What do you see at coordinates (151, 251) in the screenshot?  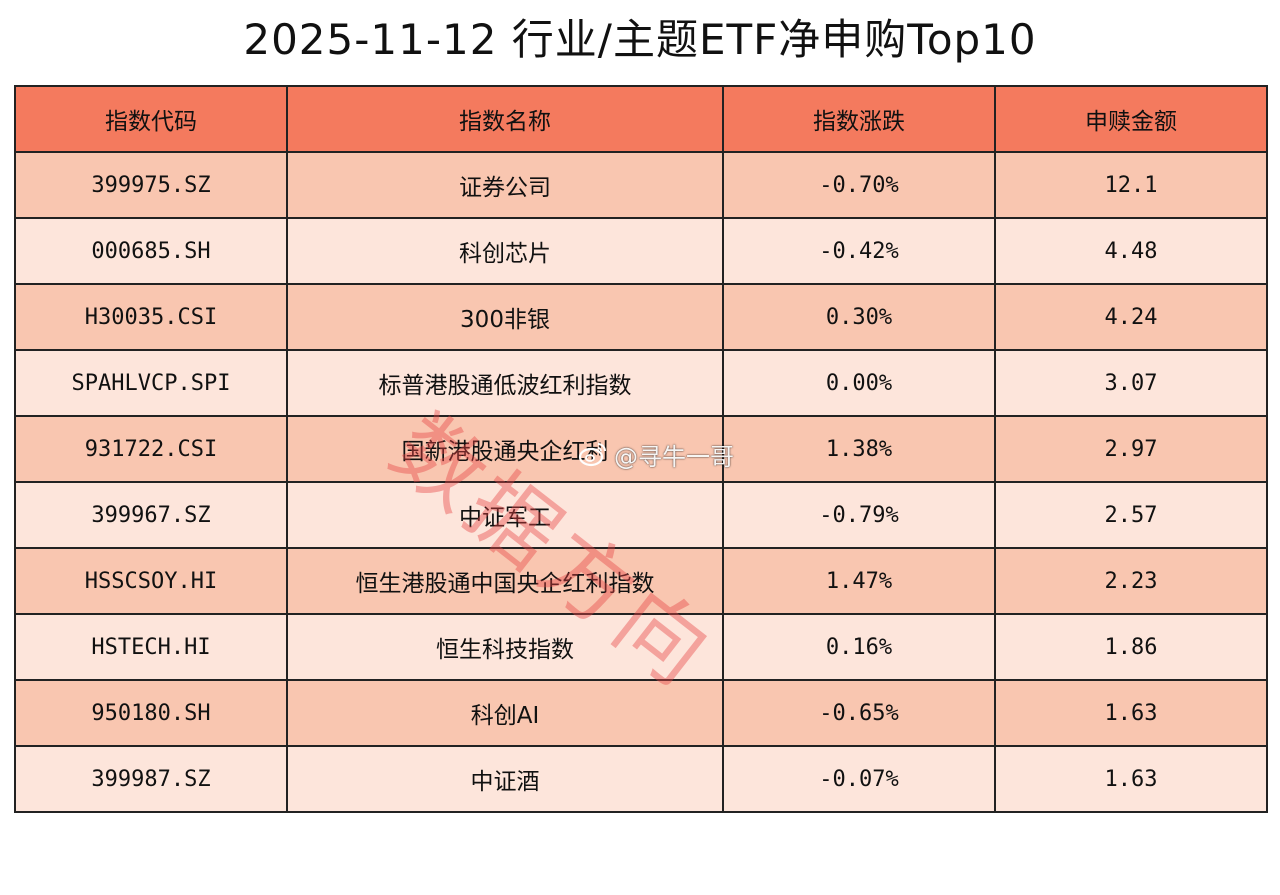 I see `cell-index-code: 000685.SH` at bounding box center [151, 251].